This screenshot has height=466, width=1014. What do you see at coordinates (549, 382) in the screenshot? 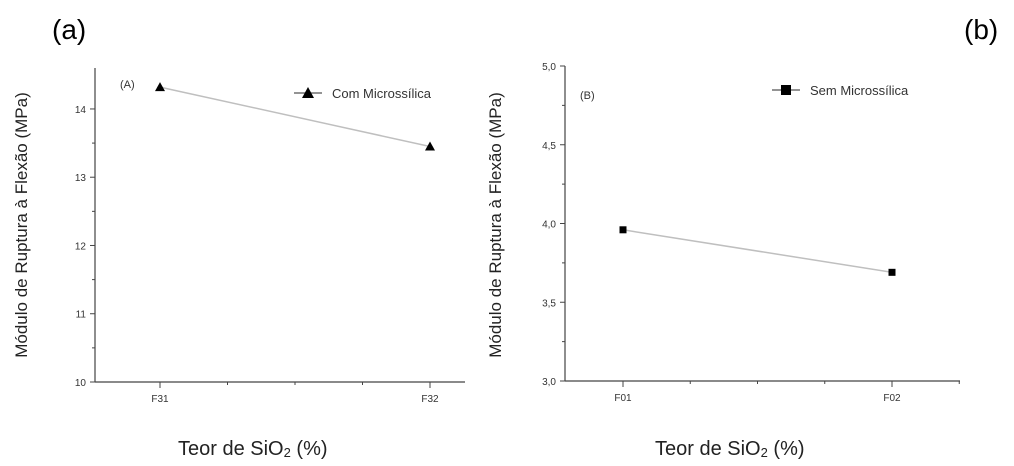
I see `panel-b-y-tick-label: 3,0` at bounding box center [549, 382].